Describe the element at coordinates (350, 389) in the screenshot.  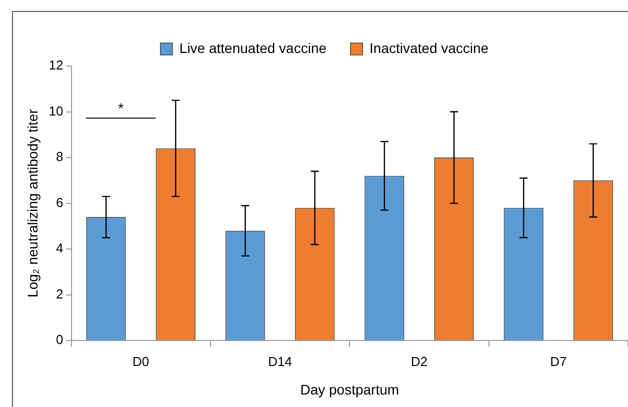
I see `x-axis-title: Day postpartum` at that location.